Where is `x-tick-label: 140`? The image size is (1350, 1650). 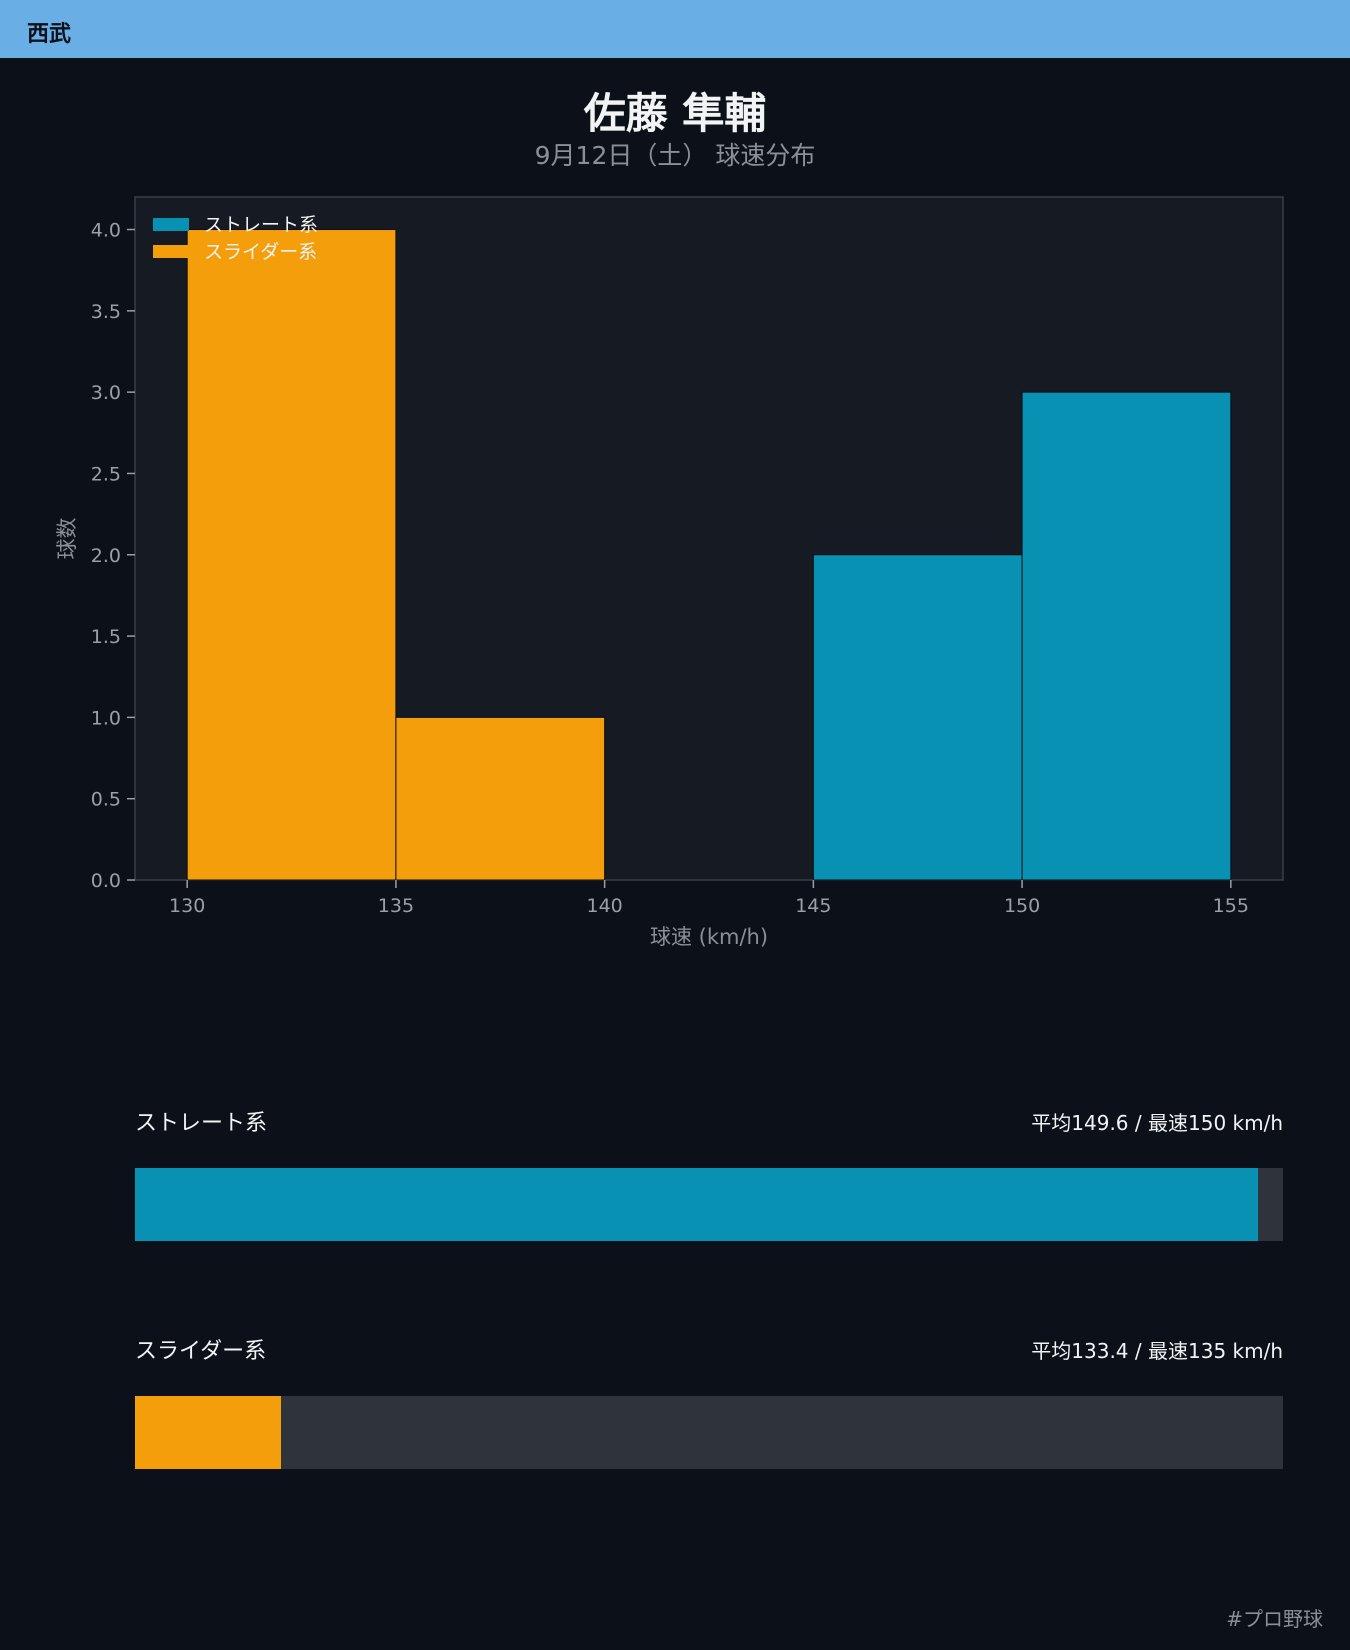
x-tick-label: 140 is located at coordinates (605, 906).